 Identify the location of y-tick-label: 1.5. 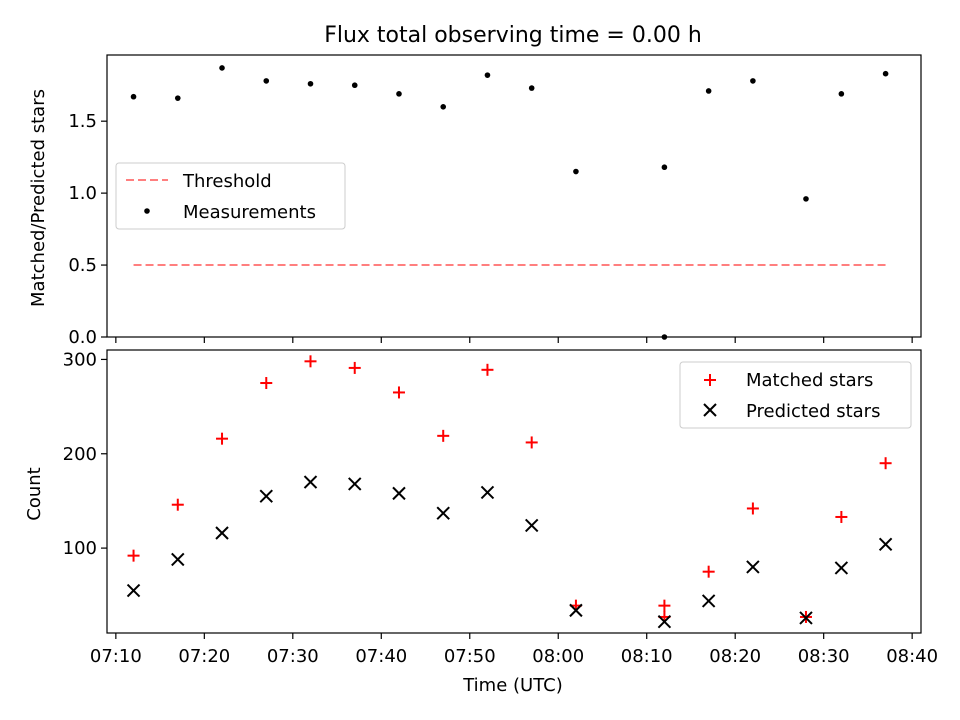
(82, 121).